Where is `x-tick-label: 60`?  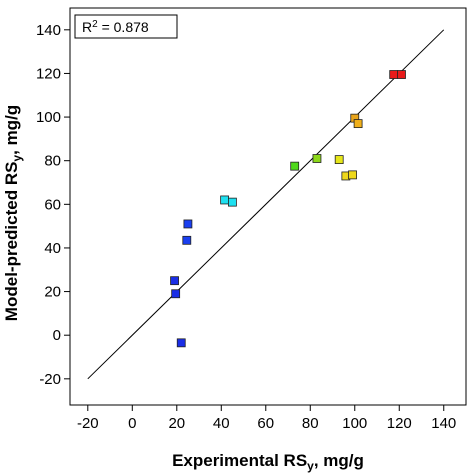
x-tick-label: 60 is located at coordinates (265, 423).